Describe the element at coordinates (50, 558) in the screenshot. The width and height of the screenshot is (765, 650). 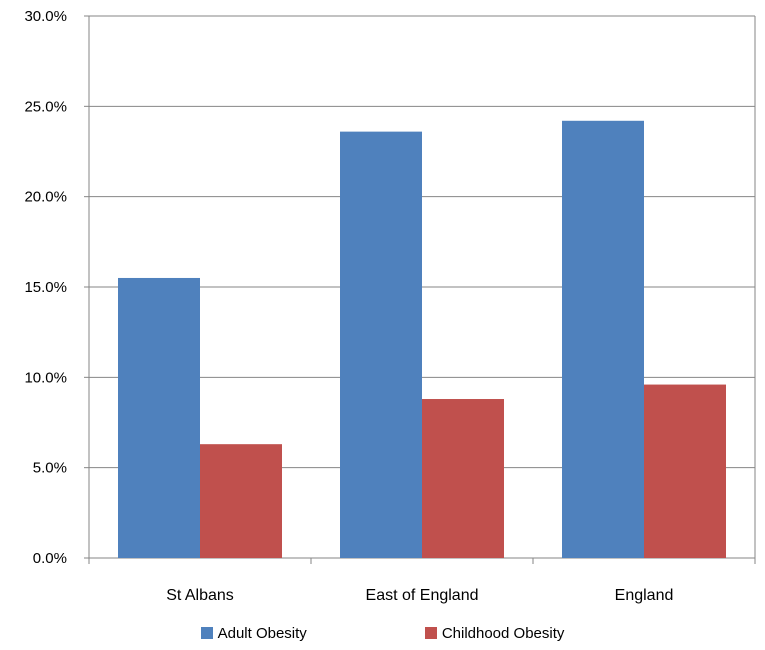
I see `y-tick-label: 0.0%` at that location.